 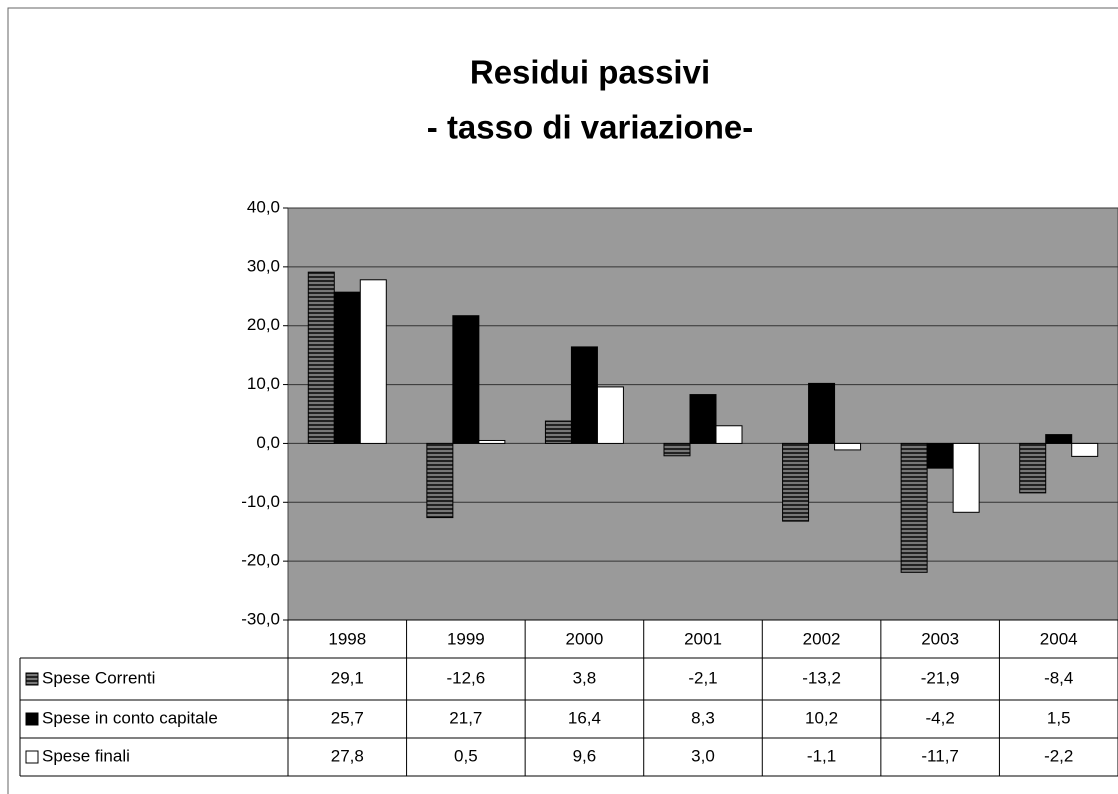 What do you see at coordinates (590, 127) in the screenshot?
I see `chart-subtitle: - tasso di variazione-` at bounding box center [590, 127].